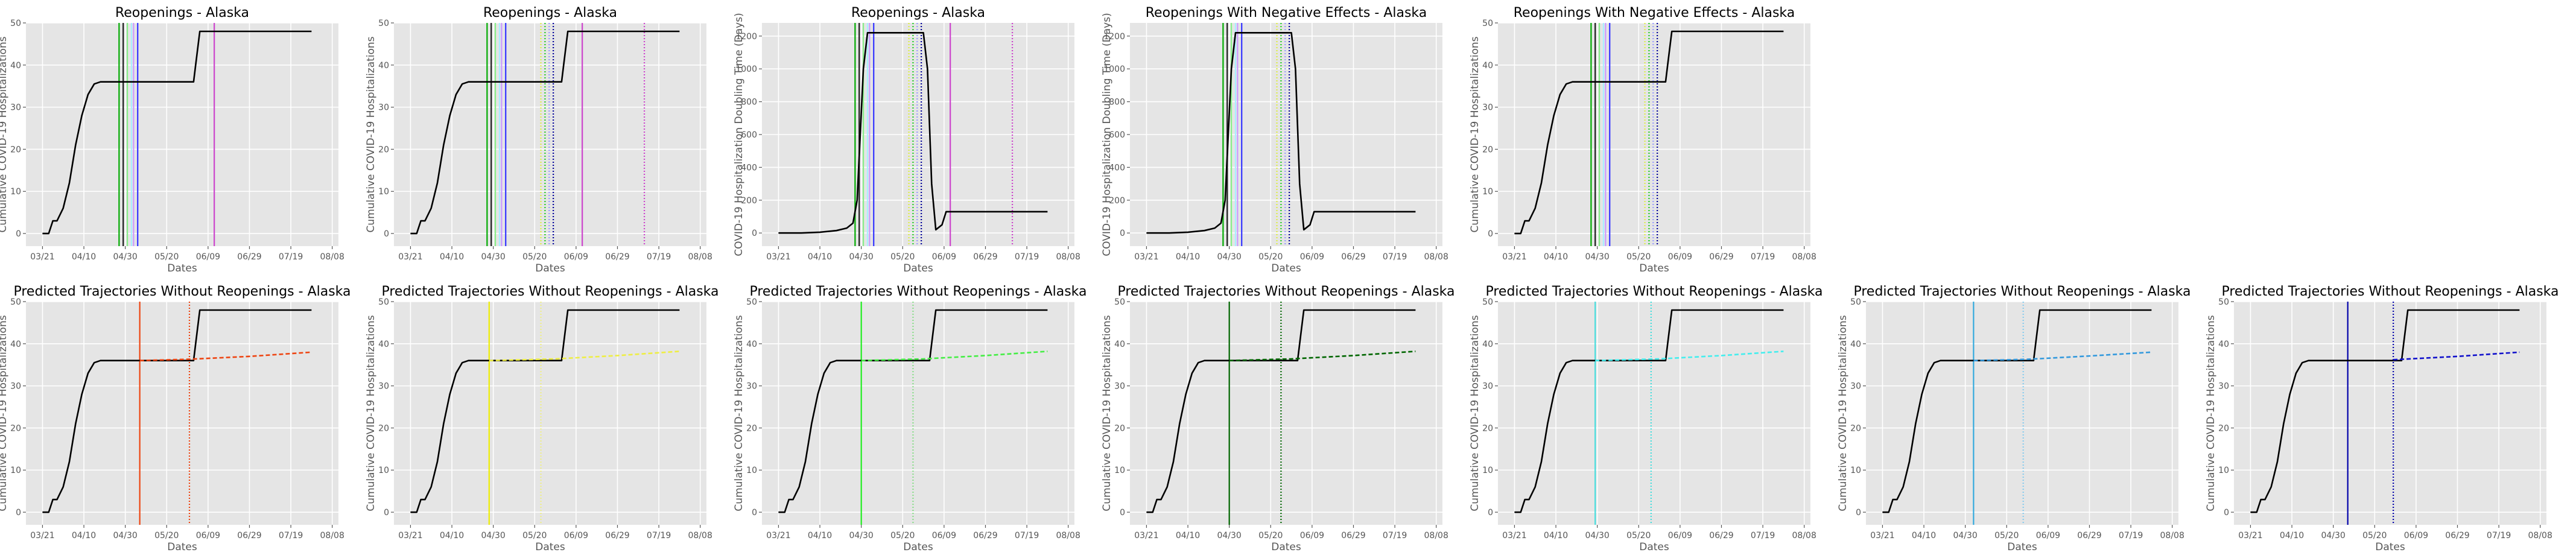  I want to click on y-tick-label: 200, so click(749, 201).